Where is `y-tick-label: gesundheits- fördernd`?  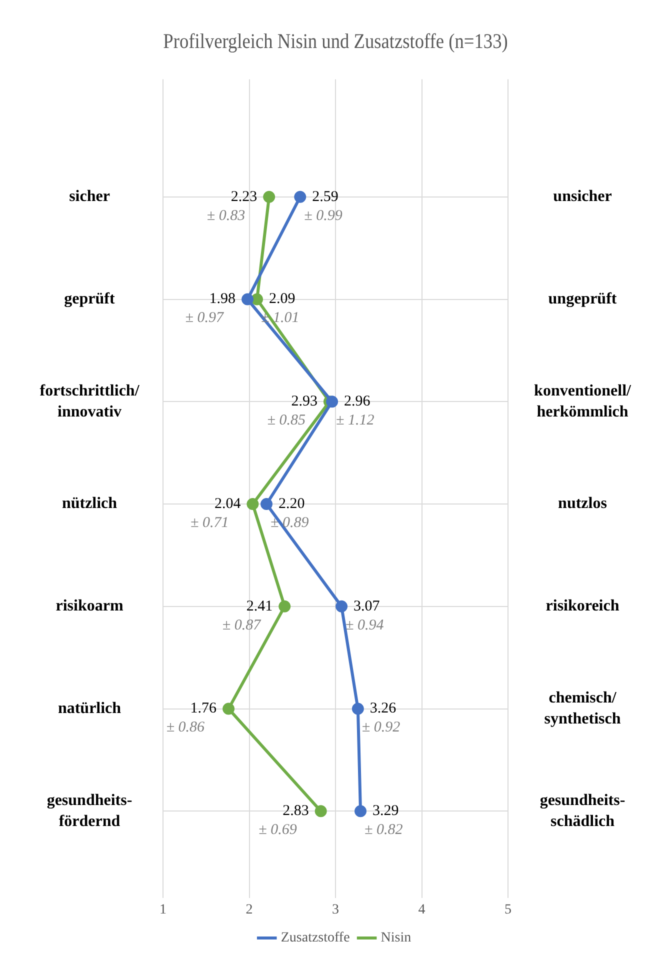
y-tick-label: gesundheits- fördernd is located at coordinates (89, 811).